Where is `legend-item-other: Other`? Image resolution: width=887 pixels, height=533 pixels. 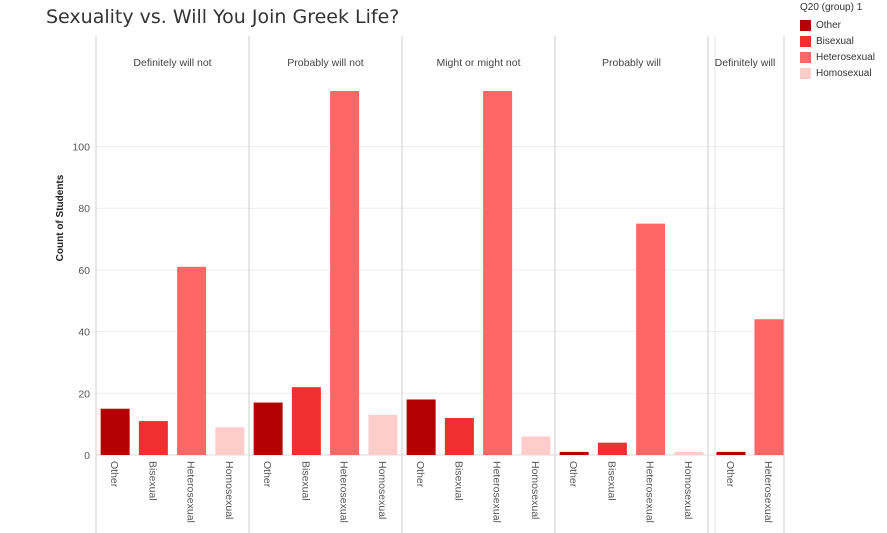
legend-item-other: Other is located at coordinates (837, 25).